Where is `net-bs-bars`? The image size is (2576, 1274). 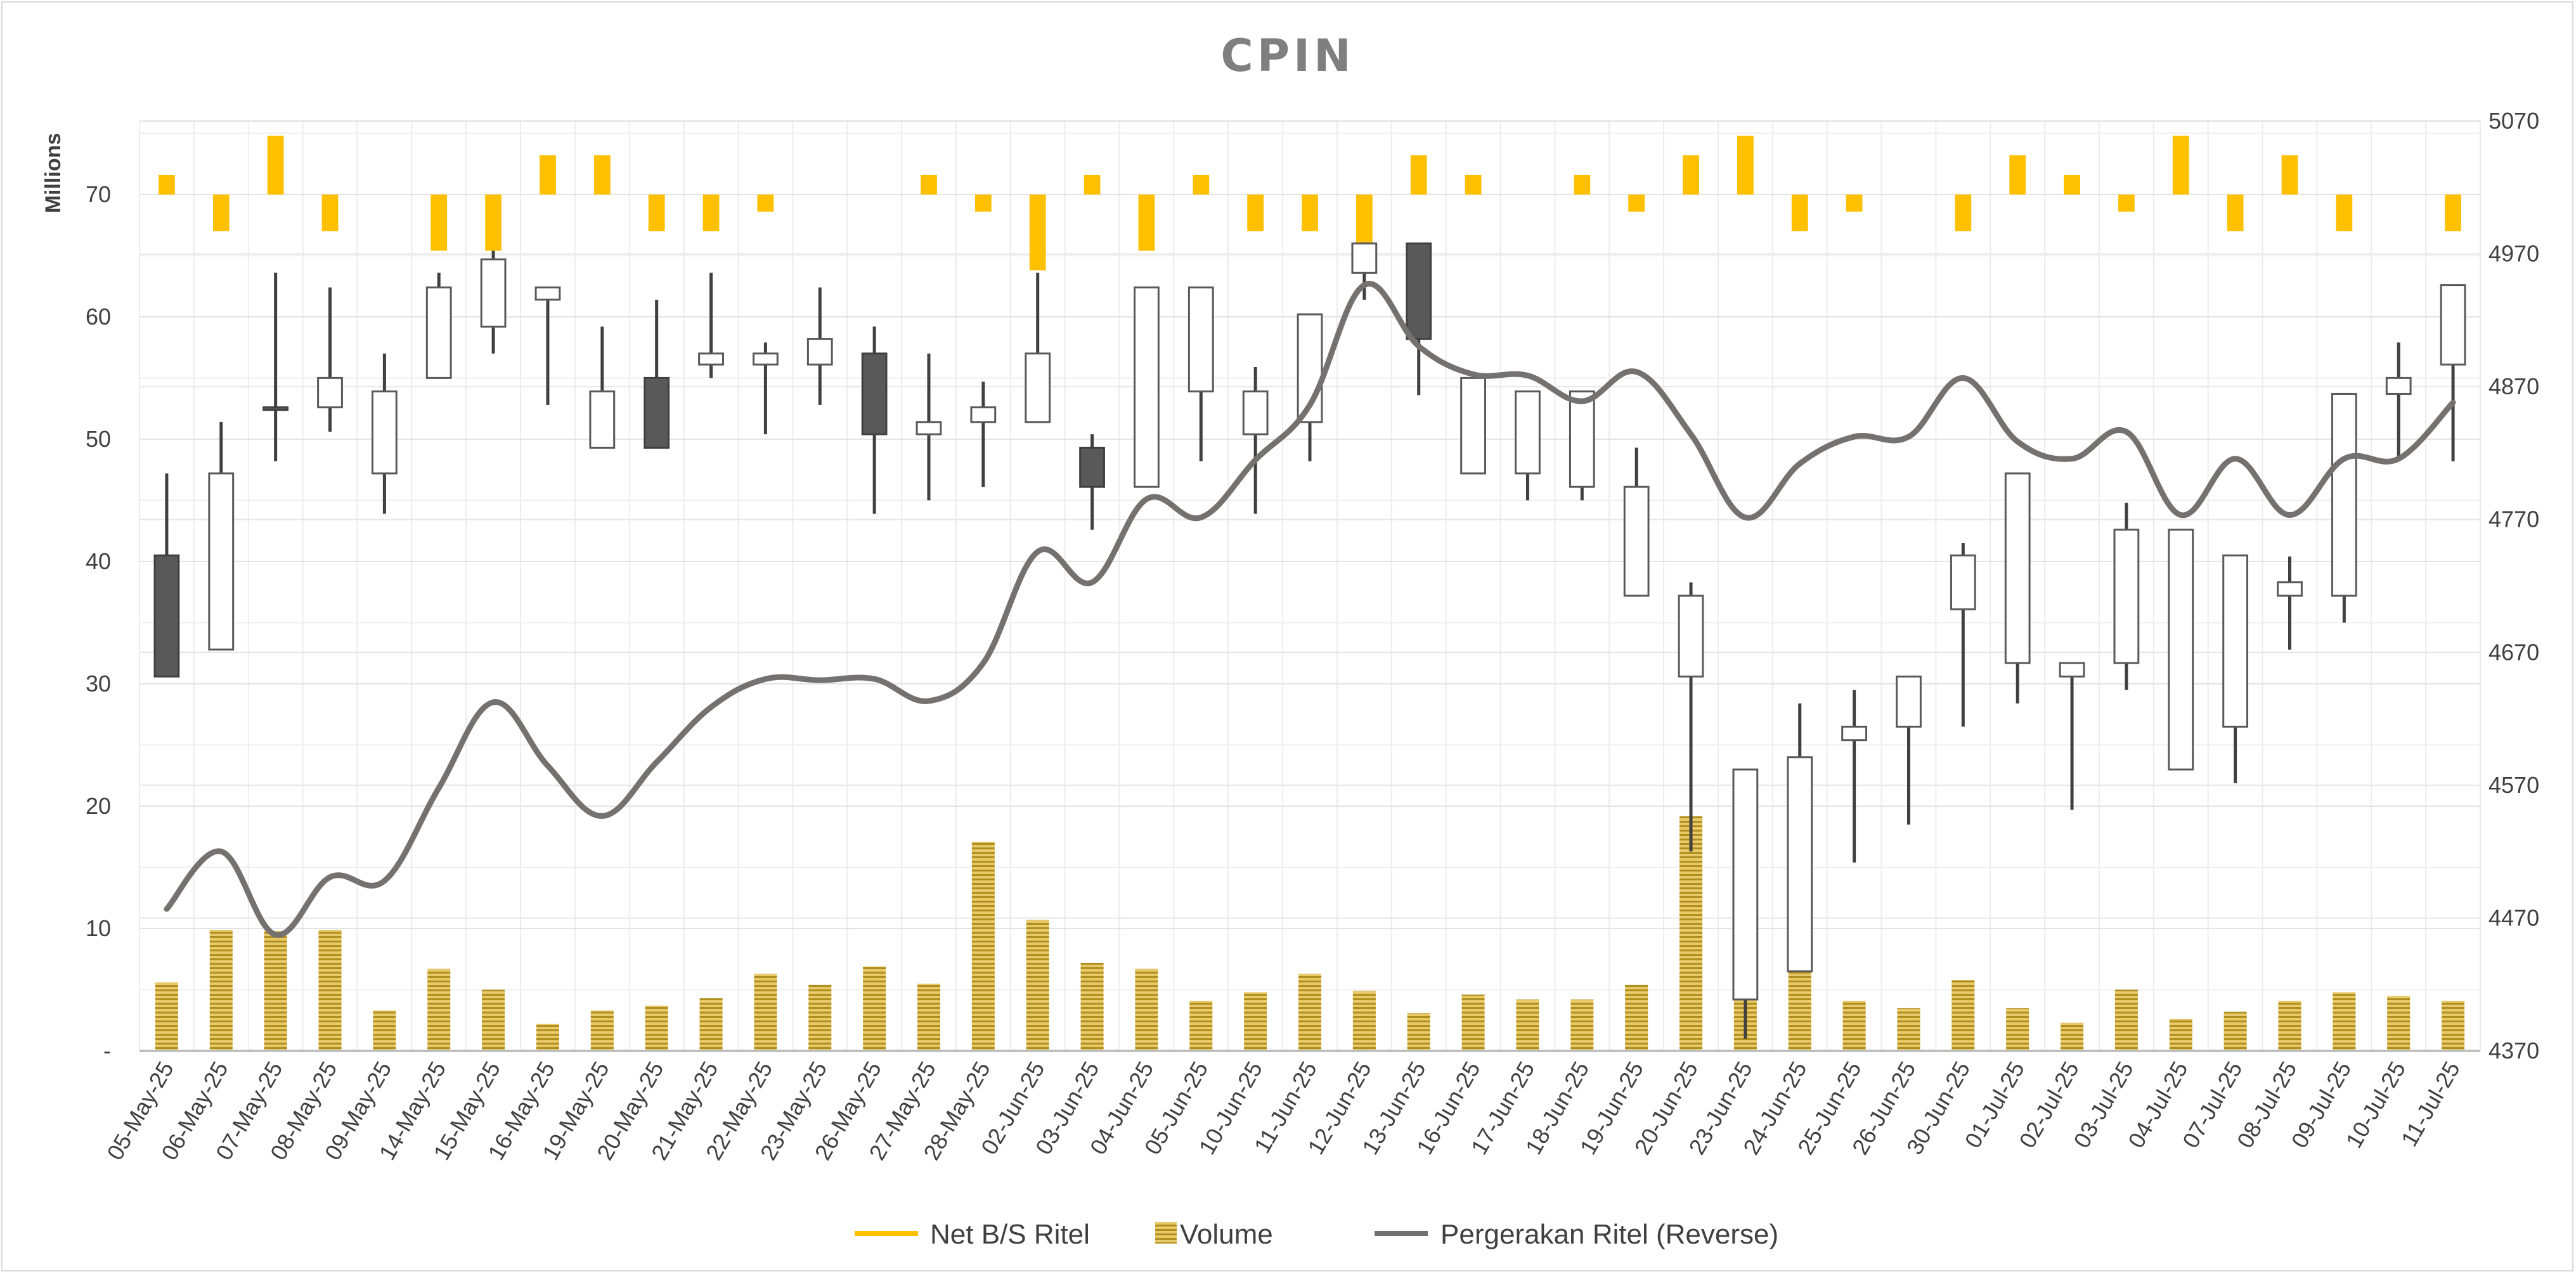 net-bs-bars is located at coordinates (1310, 203).